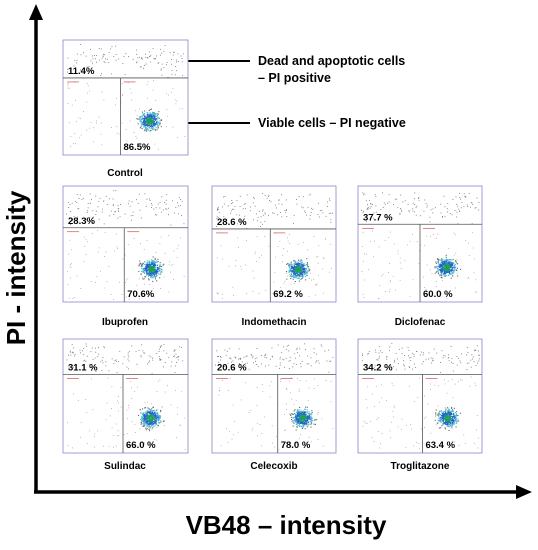  Describe the element at coordinates (294, 78) in the screenshot. I see `annotation-dead-line2: – PI positive` at that location.